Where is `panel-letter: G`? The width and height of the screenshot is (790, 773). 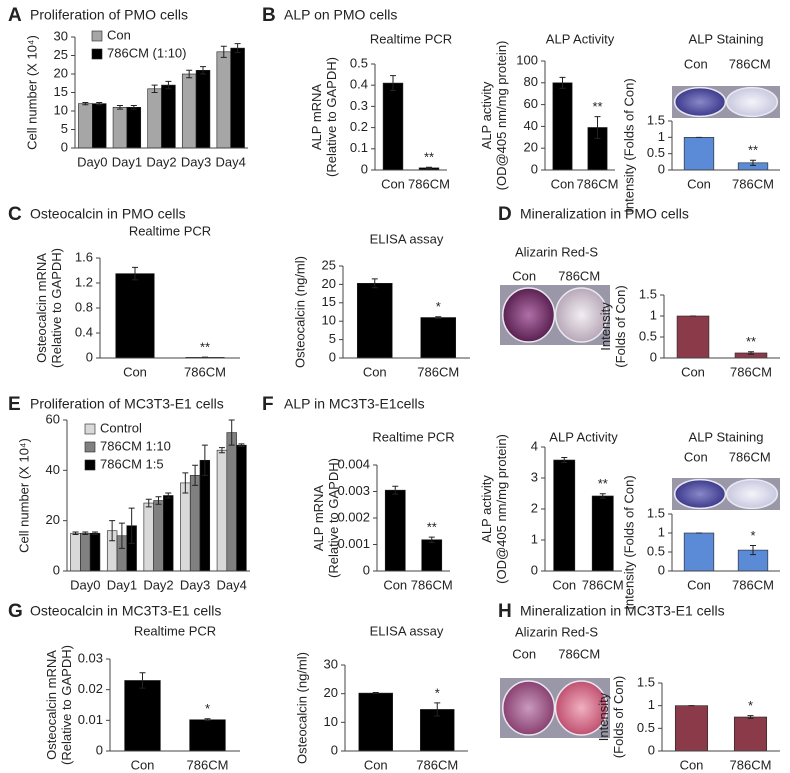
panel-letter: G is located at coordinates (15, 611).